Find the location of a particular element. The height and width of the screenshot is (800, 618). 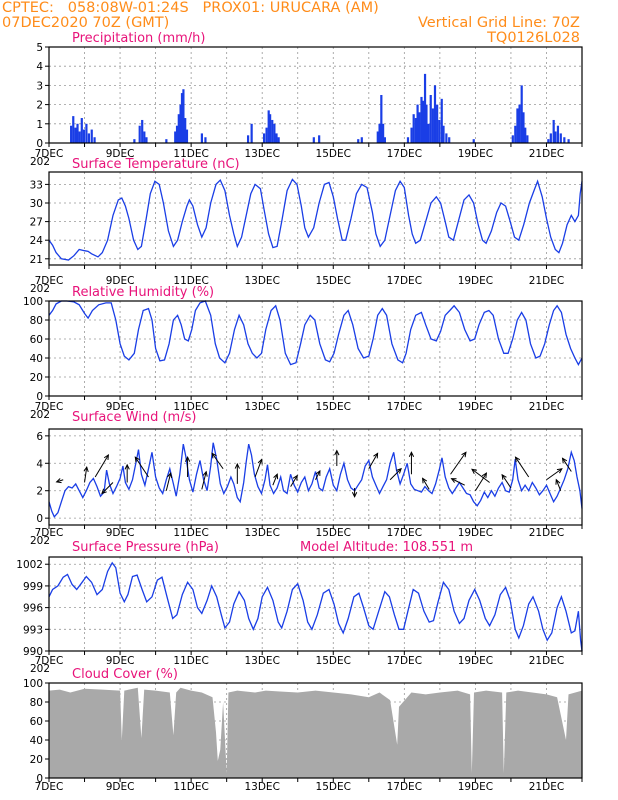

precip-ytick-label: 0 is located at coordinates (39, 144).